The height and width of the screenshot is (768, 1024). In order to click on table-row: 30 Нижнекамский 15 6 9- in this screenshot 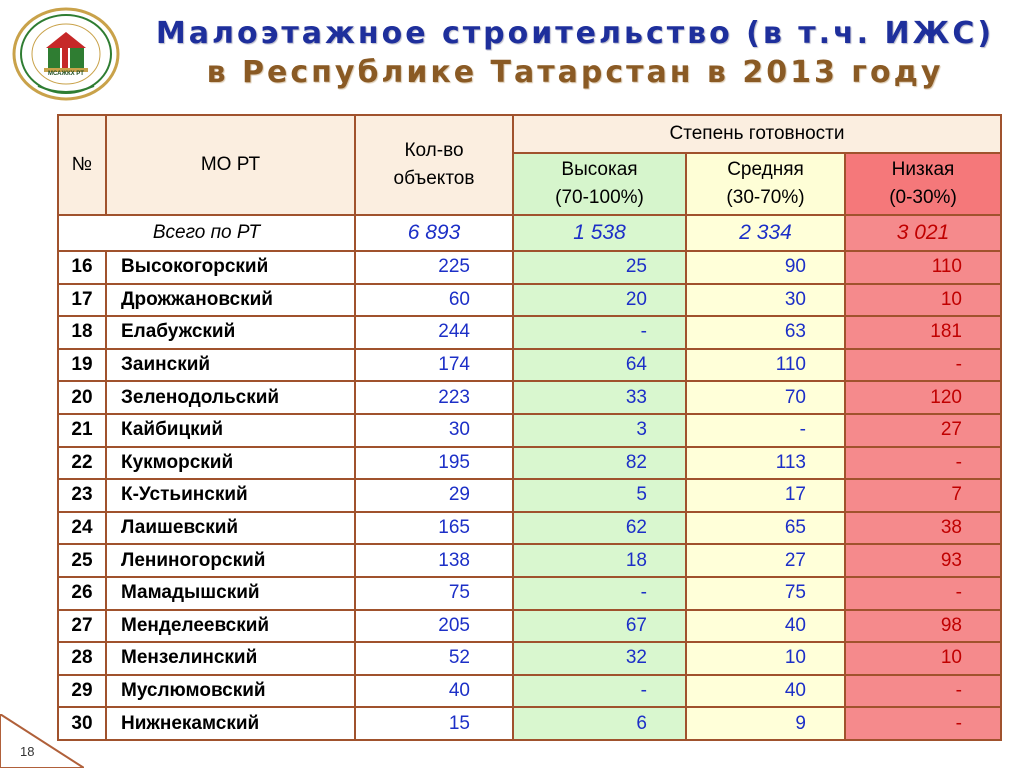, I will do `click(529, 723)`.